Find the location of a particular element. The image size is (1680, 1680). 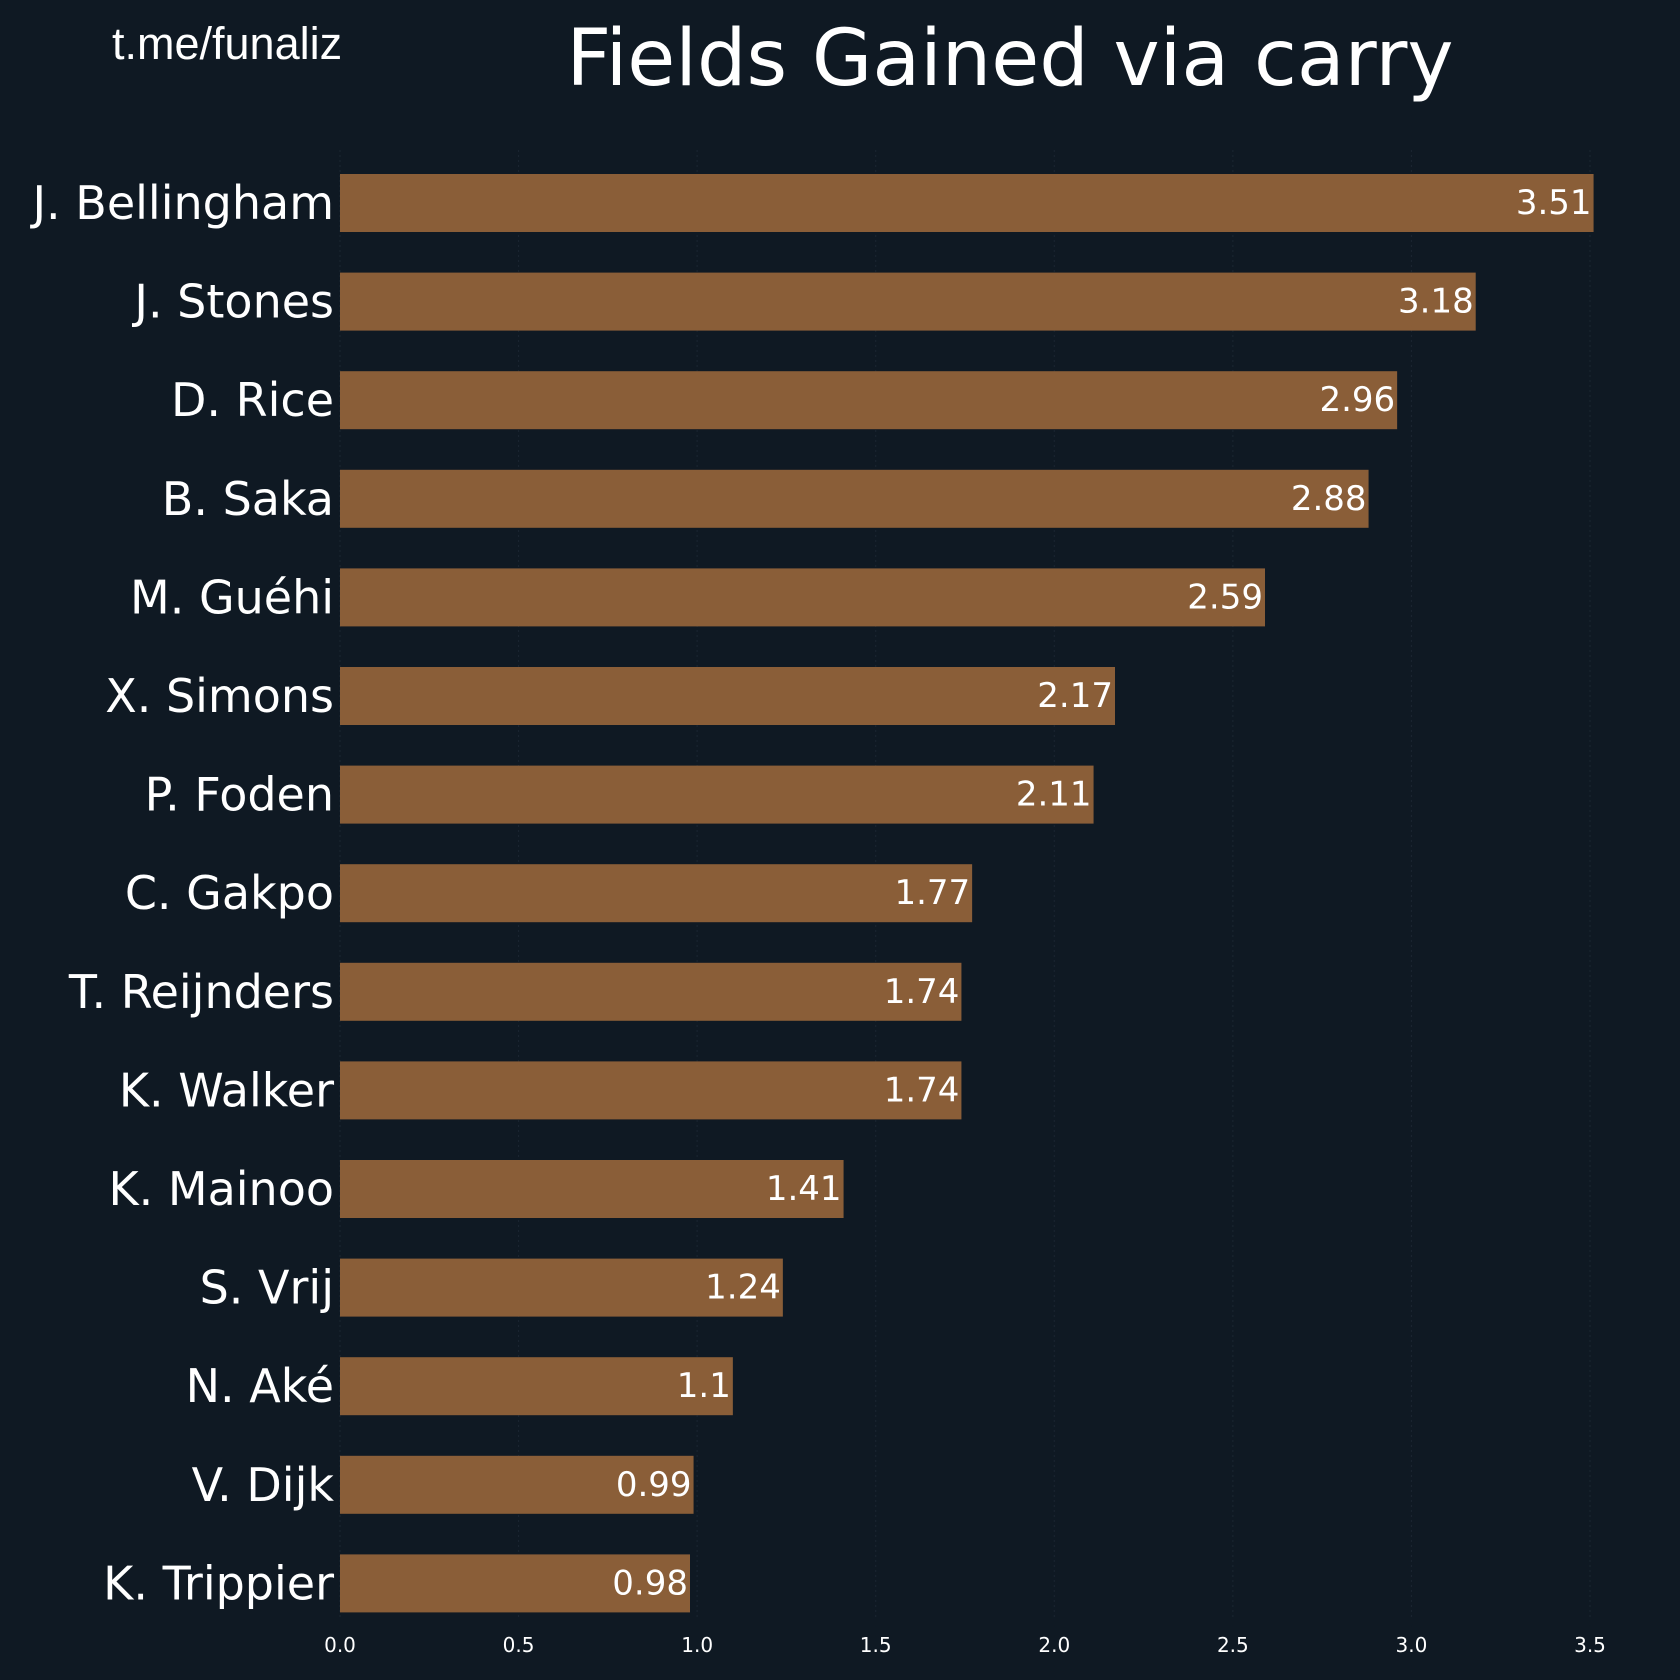

x-tick-label: 1.5 is located at coordinates (876, 1645).